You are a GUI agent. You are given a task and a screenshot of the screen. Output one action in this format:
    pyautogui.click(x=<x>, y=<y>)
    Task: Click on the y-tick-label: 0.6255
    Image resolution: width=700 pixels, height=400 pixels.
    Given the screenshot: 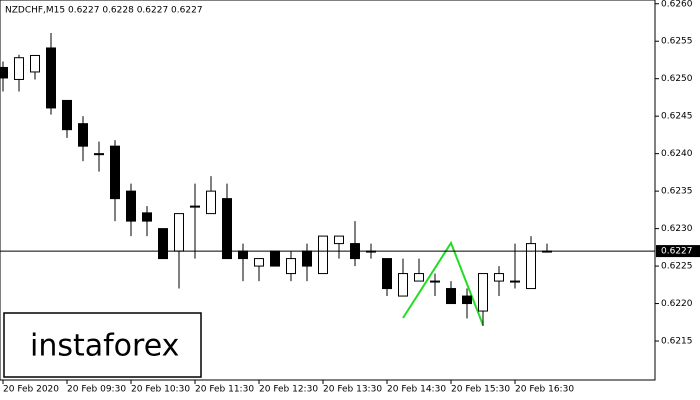 What is the action you would take?
    pyautogui.click(x=677, y=42)
    